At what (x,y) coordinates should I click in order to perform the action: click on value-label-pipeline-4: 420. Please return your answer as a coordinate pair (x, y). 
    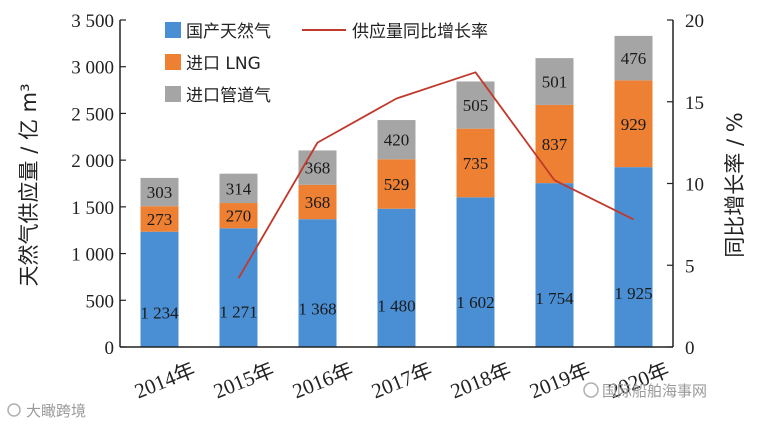
    Looking at the image, I should click on (397, 140).